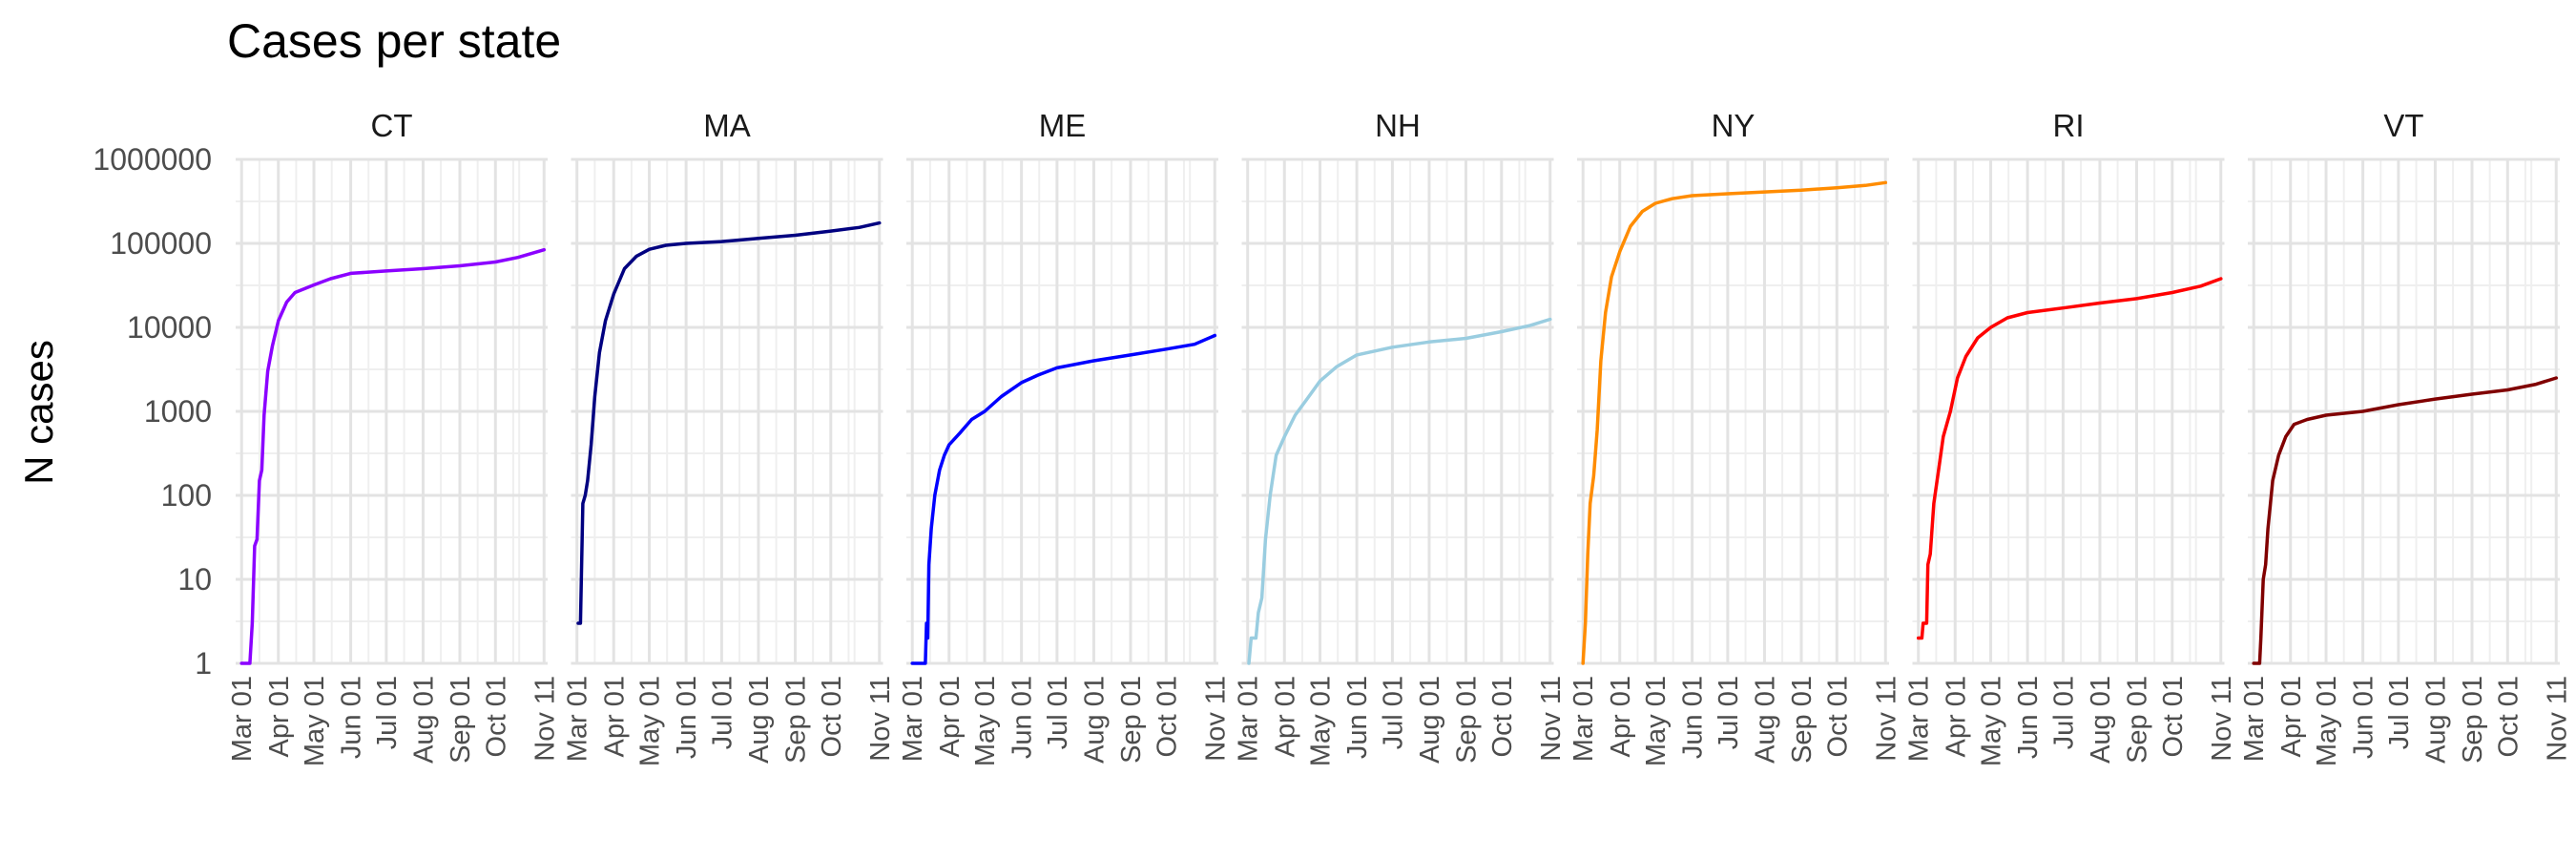 This screenshot has height=859, width=2576. I want to click on series-line-ny, so click(1734, 422).